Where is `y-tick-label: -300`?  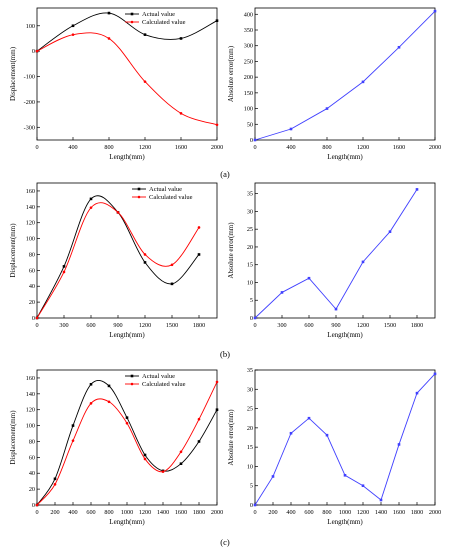 y-tick-label: -300 is located at coordinates (29, 127).